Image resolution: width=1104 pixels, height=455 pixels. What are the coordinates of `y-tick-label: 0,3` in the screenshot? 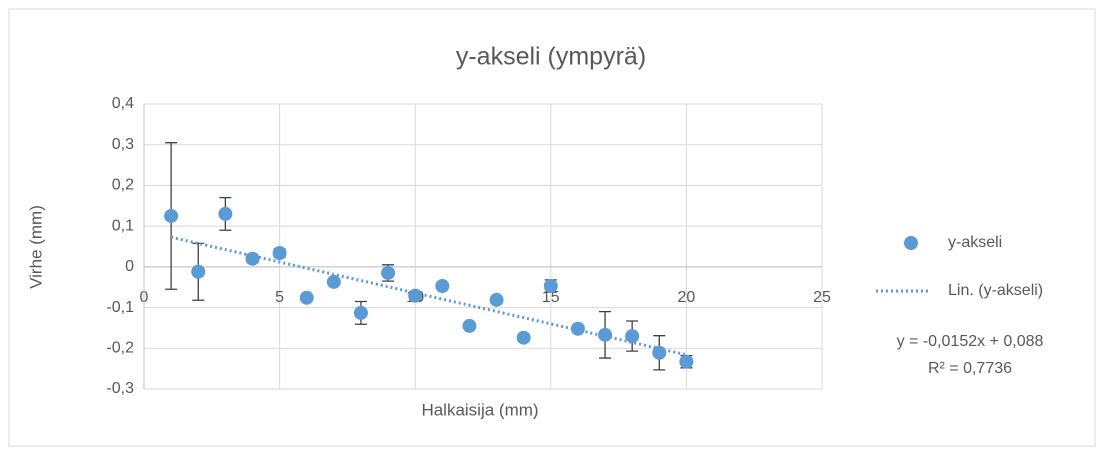 It's located at (123, 144).